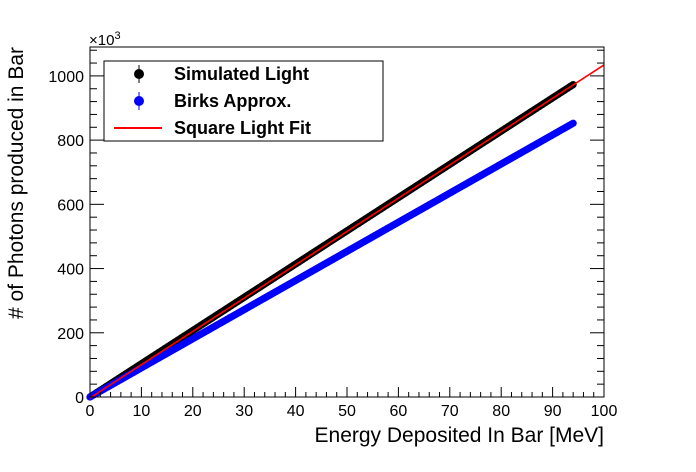 The height and width of the screenshot is (472, 696). I want to click on x-tick-label: 30, so click(244, 411).